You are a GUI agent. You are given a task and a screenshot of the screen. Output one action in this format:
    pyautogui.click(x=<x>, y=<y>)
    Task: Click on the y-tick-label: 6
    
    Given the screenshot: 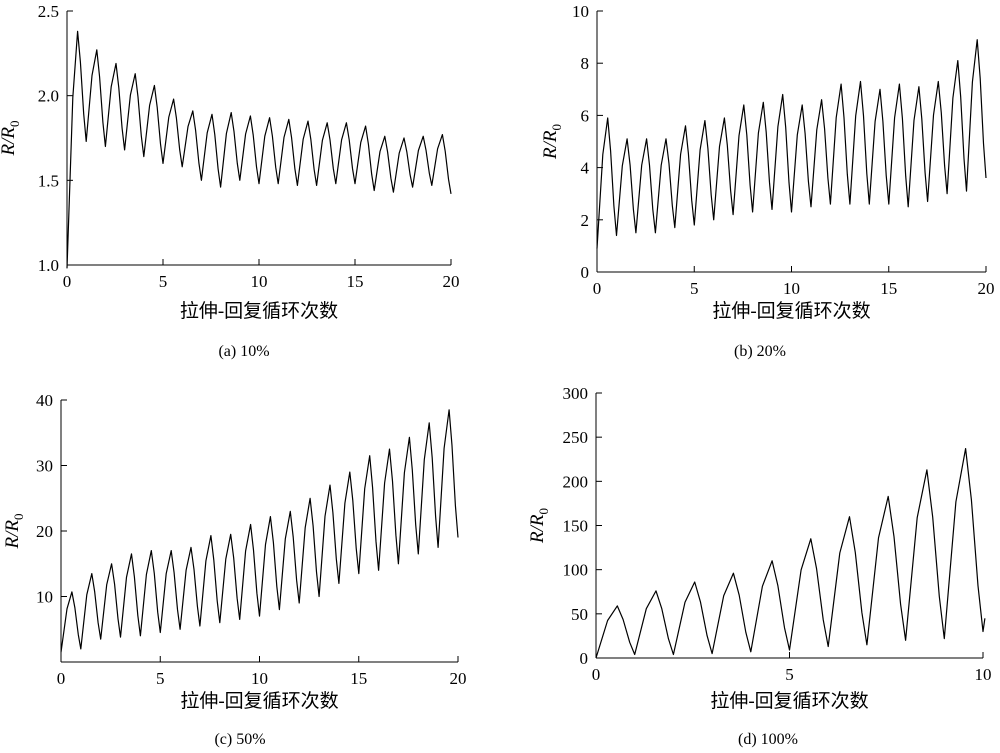 What is the action you would take?
    pyautogui.click(x=585, y=115)
    